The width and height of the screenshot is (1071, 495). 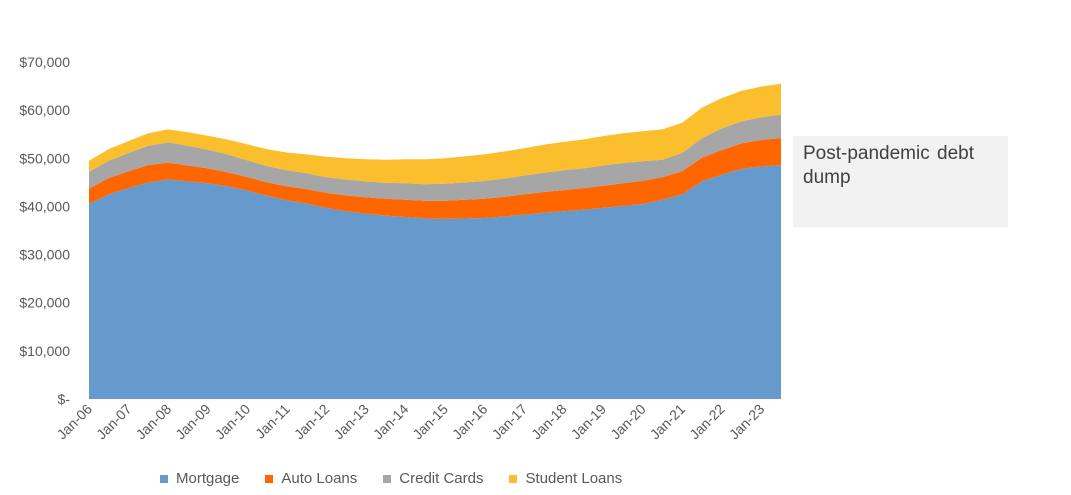 I want to click on x-tick-label: Jan-08, so click(x=154, y=422).